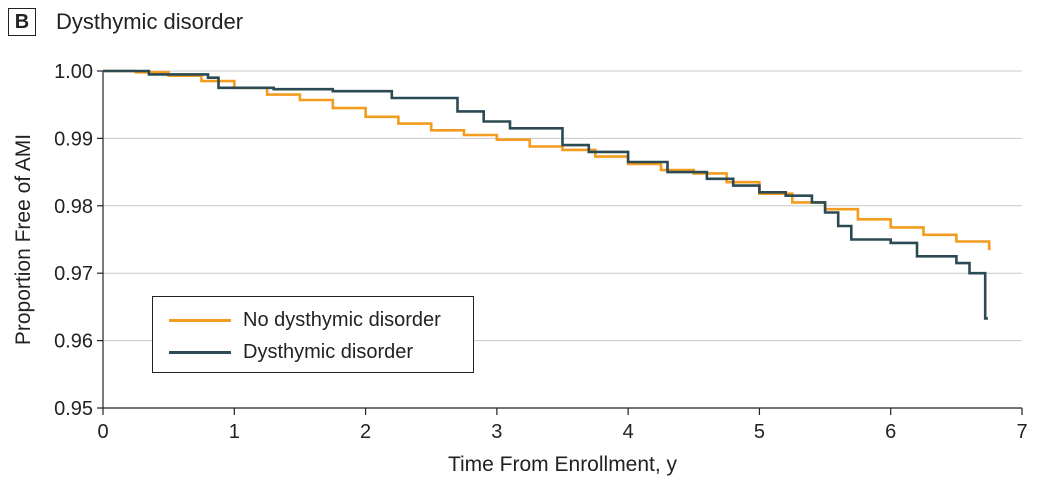 This screenshot has width=1044, height=479. I want to click on x-tick-label: 2, so click(365, 432).